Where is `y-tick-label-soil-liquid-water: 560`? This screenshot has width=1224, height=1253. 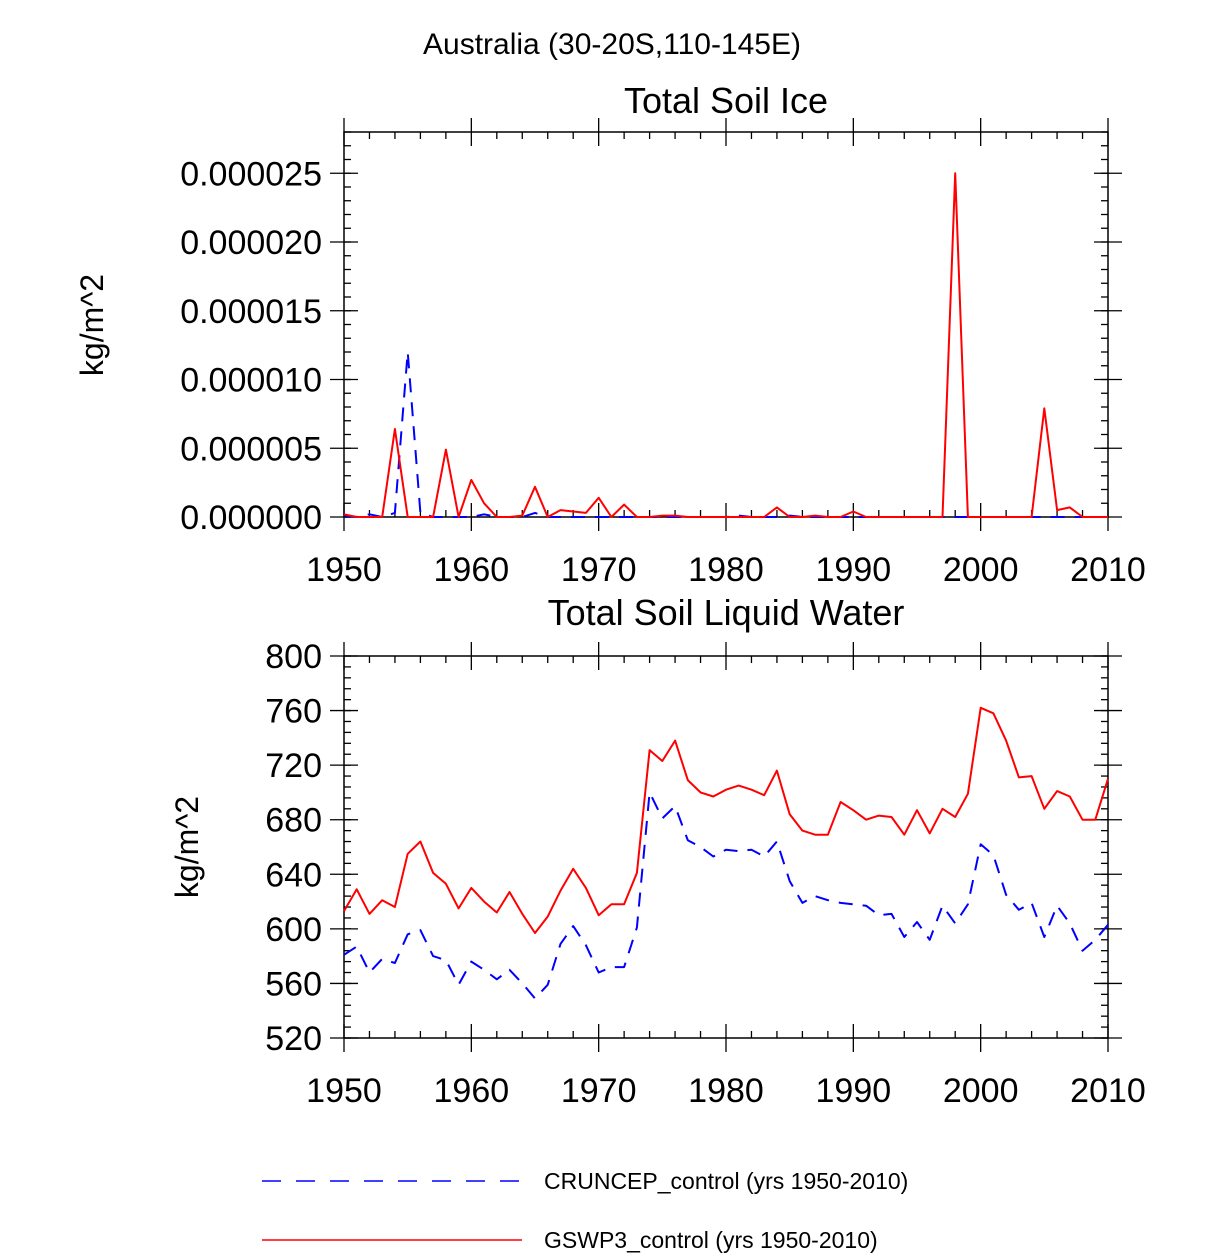 y-tick-label-soil-liquid-water: 560 is located at coordinates (293, 984).